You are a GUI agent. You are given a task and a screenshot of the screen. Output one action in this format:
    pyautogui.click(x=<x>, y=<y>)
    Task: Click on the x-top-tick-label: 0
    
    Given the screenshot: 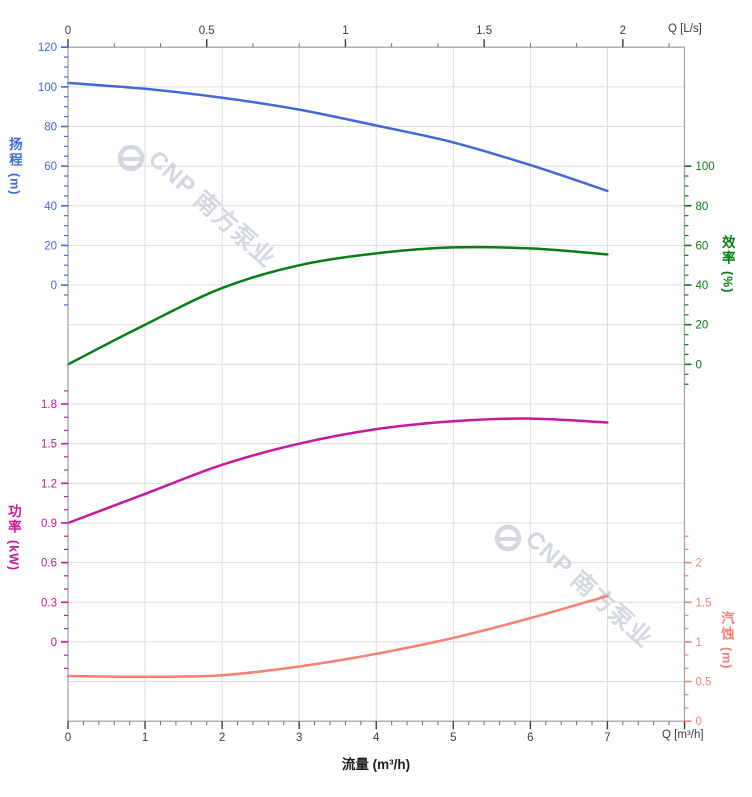 What is the action you would take?
    pyautogui.click(x=68, y=31)
    